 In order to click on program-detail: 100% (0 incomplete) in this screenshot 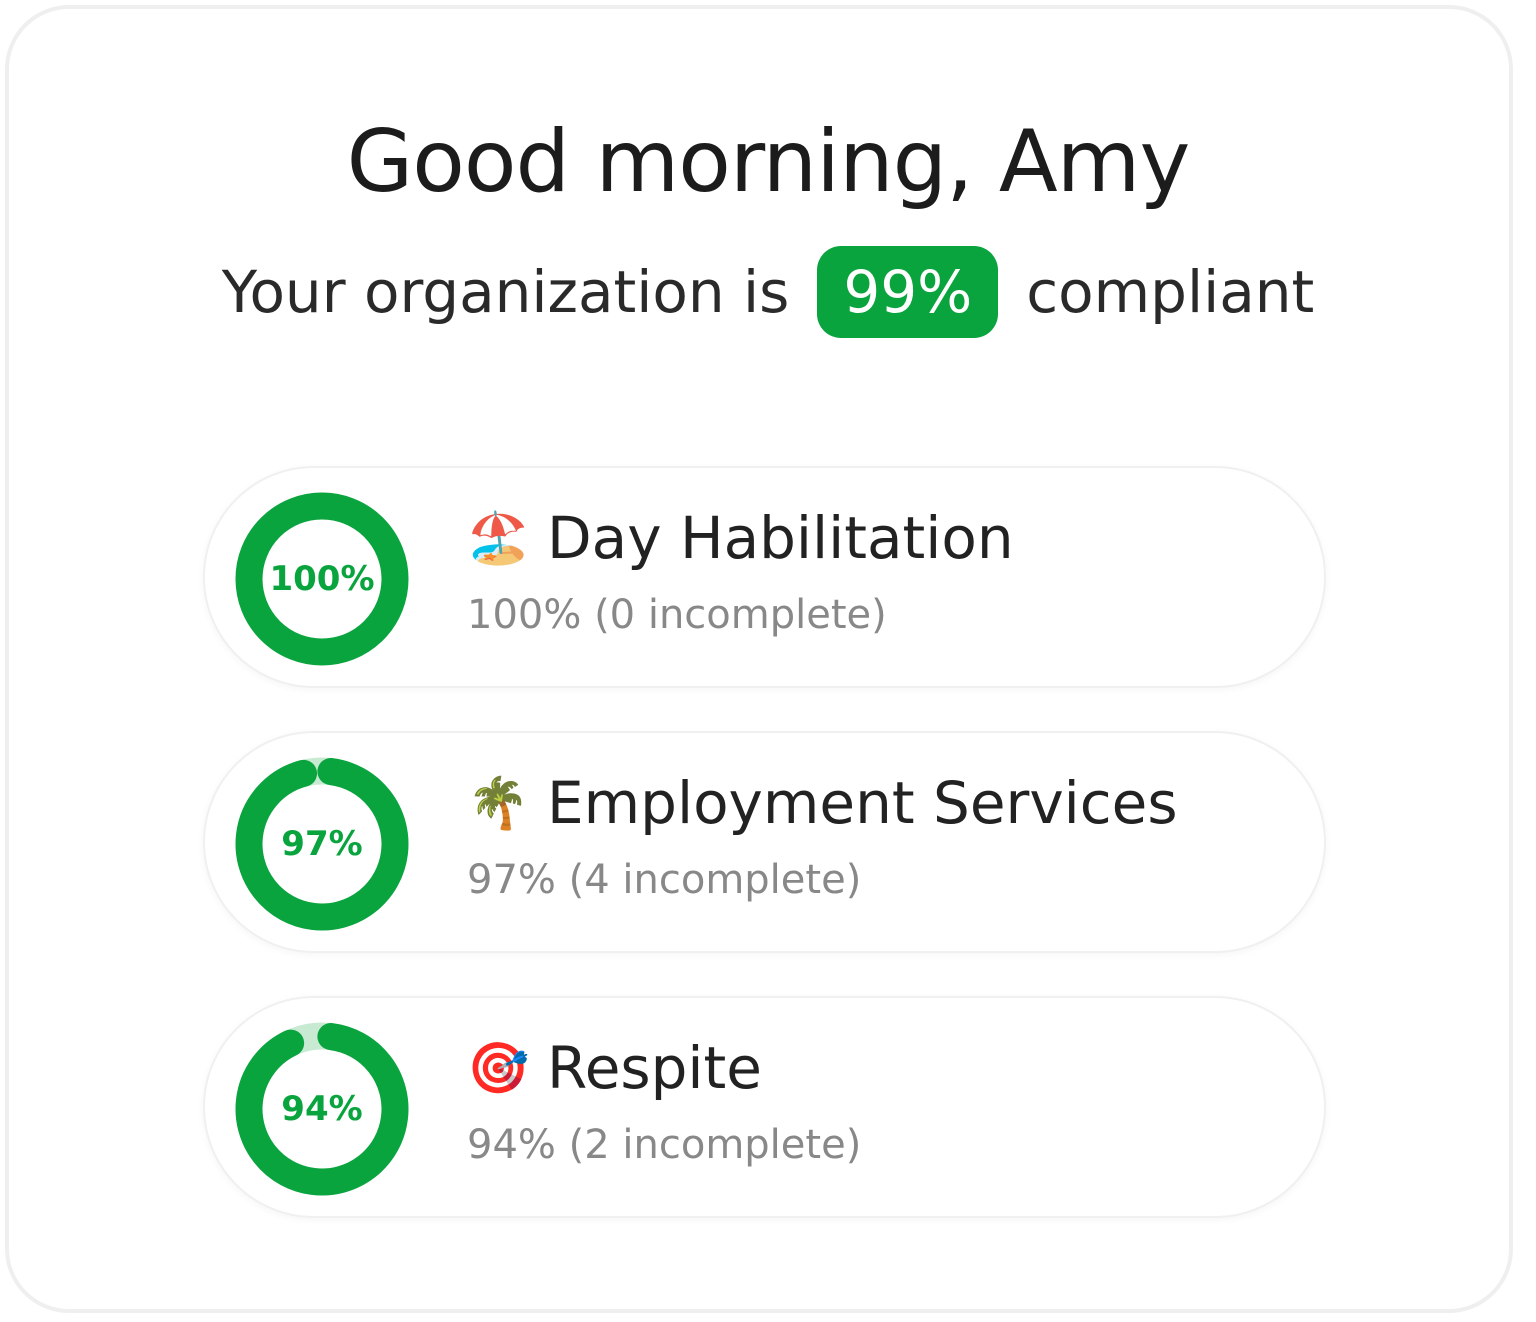, I will do `click(677, 615)`.